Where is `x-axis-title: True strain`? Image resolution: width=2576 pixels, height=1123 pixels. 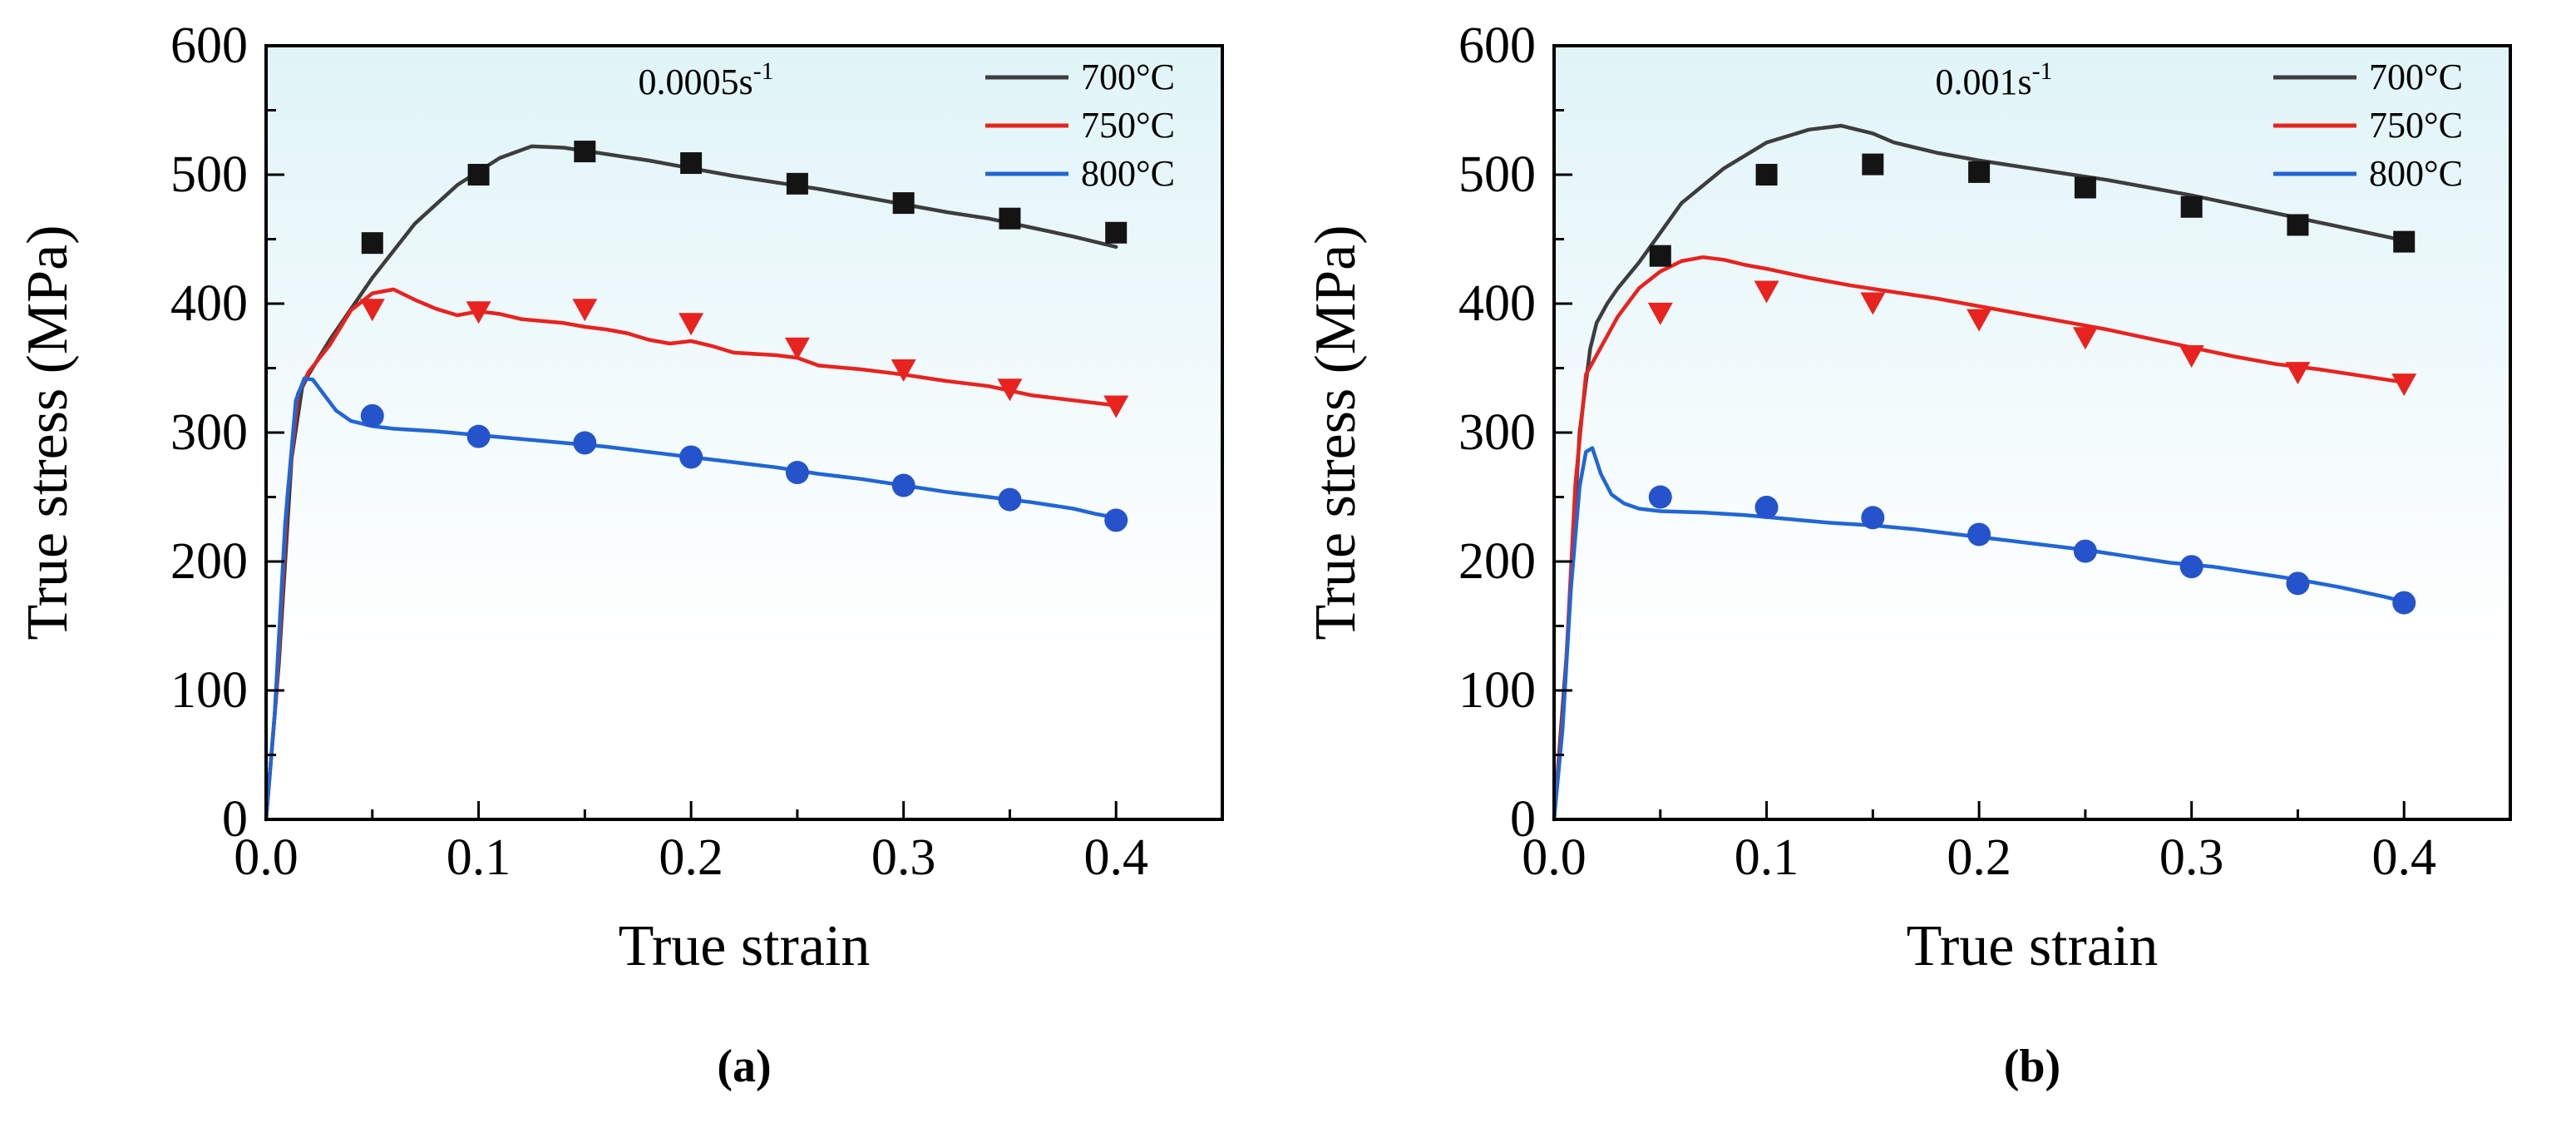 x-axis-title: True strain is located at coordinates (745, 946).